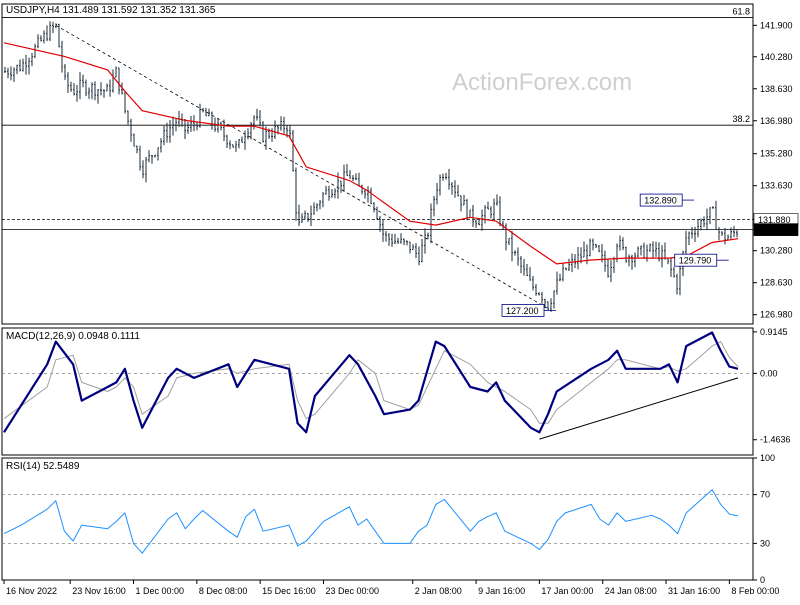 This screenshot has width=800, height=605. I want to click on x-tick-label: 23 Nov 16:00, so click(99, 591).